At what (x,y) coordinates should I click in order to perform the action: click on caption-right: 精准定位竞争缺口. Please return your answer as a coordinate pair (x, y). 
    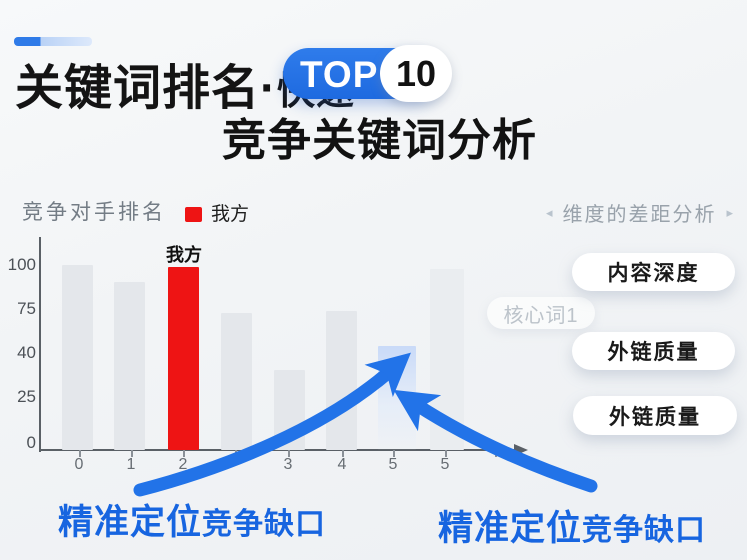
    Looking at the image, I should click on (572, 525).